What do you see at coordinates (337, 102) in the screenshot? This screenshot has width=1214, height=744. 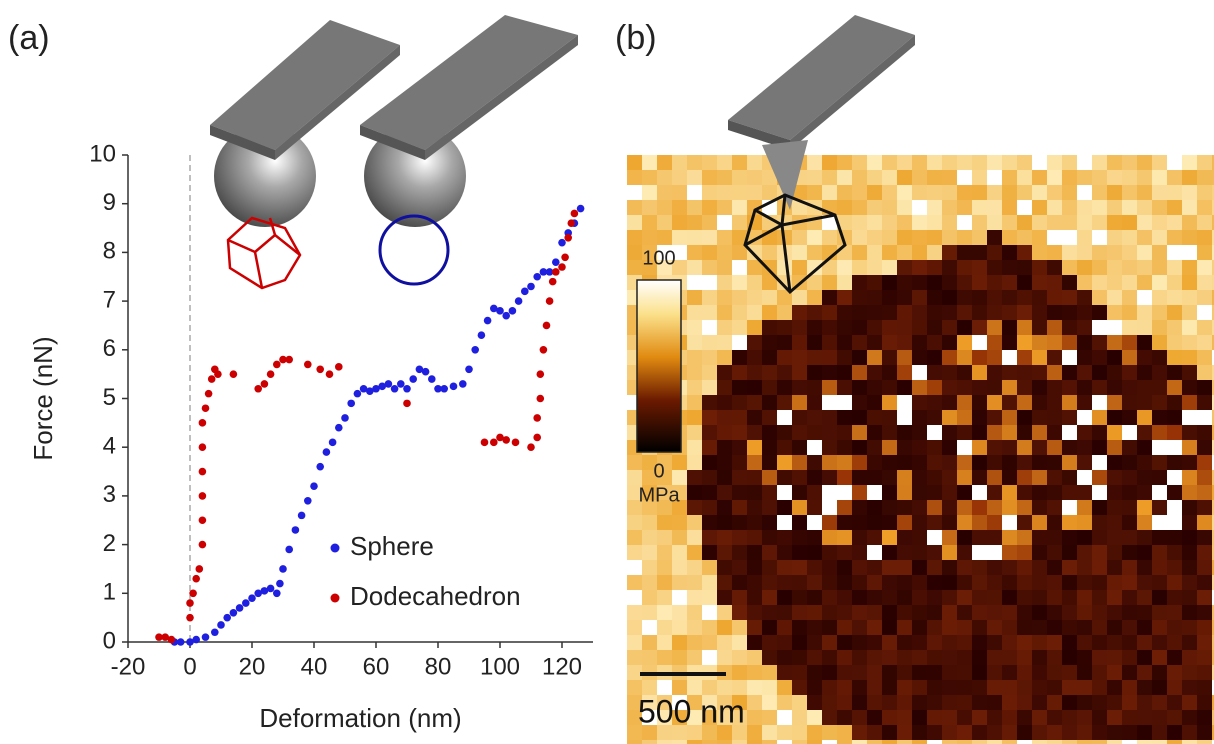 I see `cantilever-side` at bounding box center [337, 102].